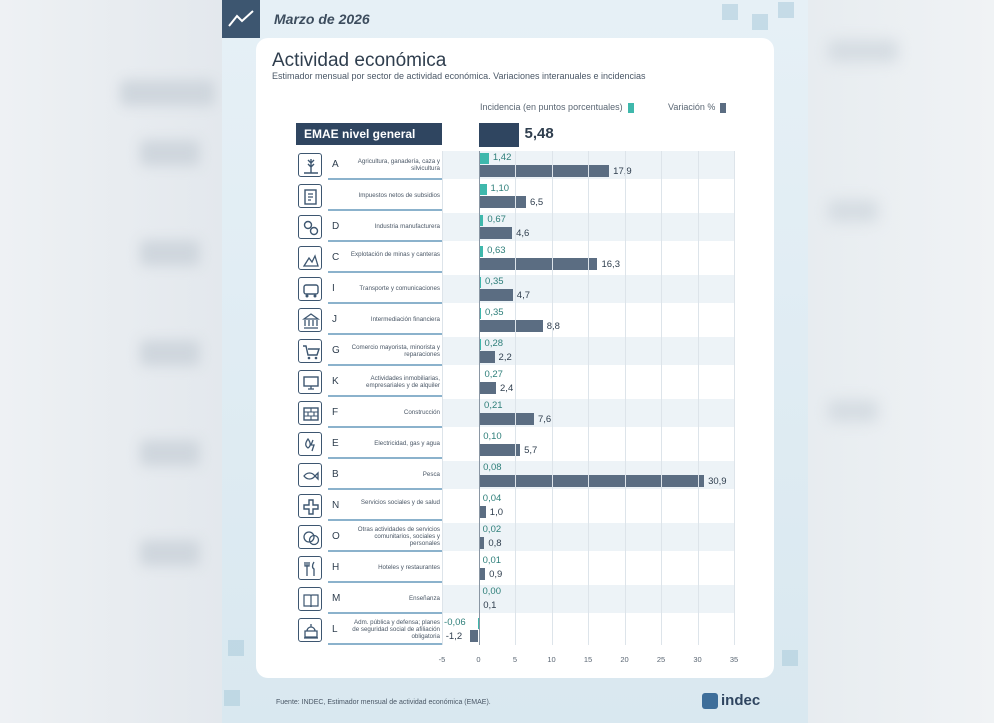  Describe the element at coordinates (310, 537) in the screenshot. I see `theater-masks-icon` at that location.